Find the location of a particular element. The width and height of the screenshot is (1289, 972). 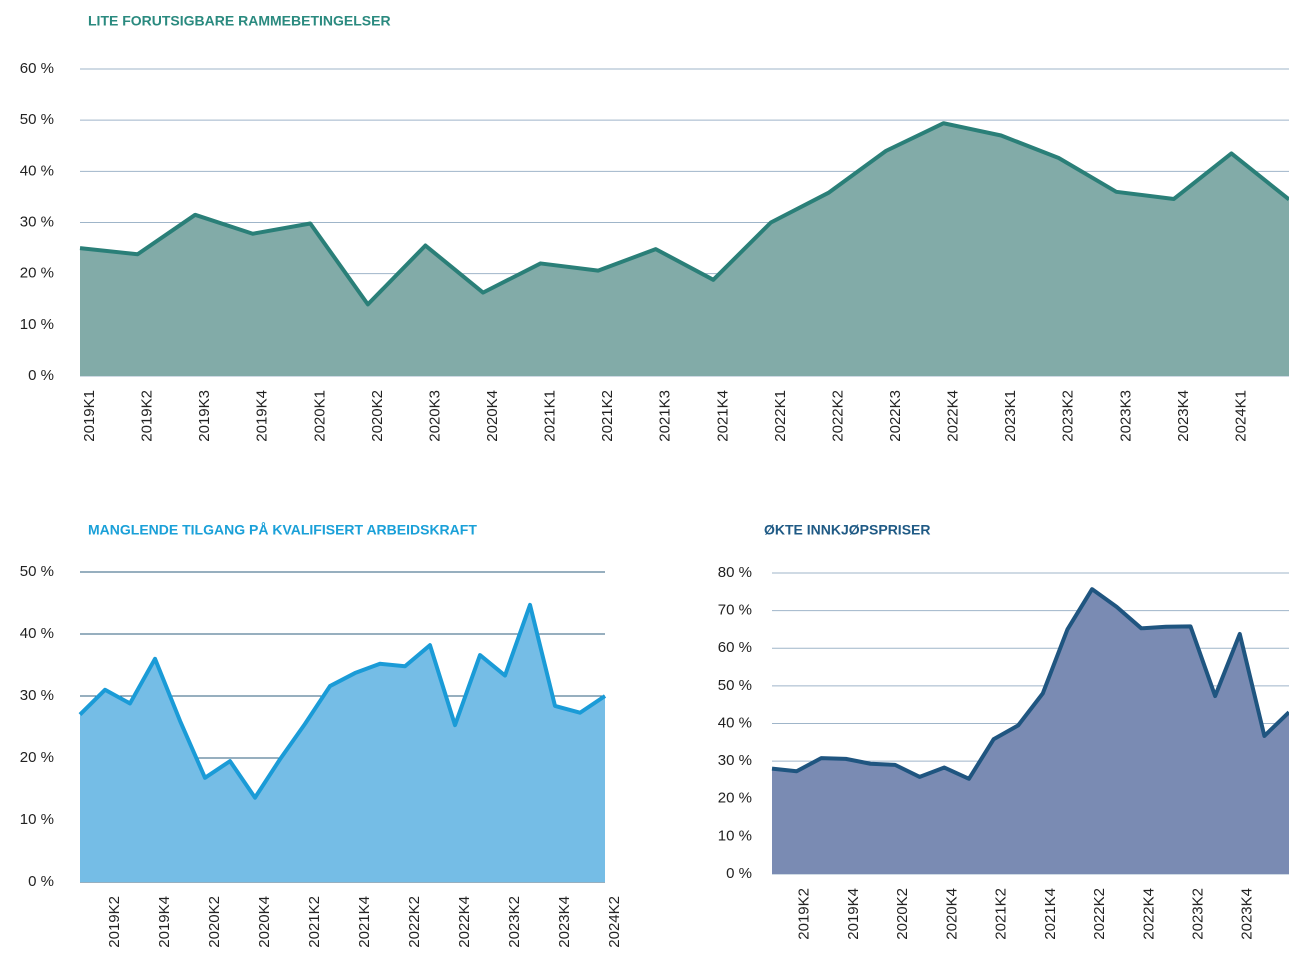

x-tick-label: 2022K1 is located at coordinates (780, 416).